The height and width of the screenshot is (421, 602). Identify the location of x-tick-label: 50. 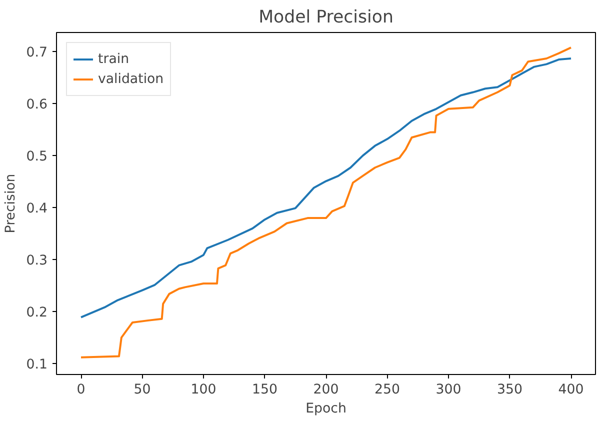
(142, 390).